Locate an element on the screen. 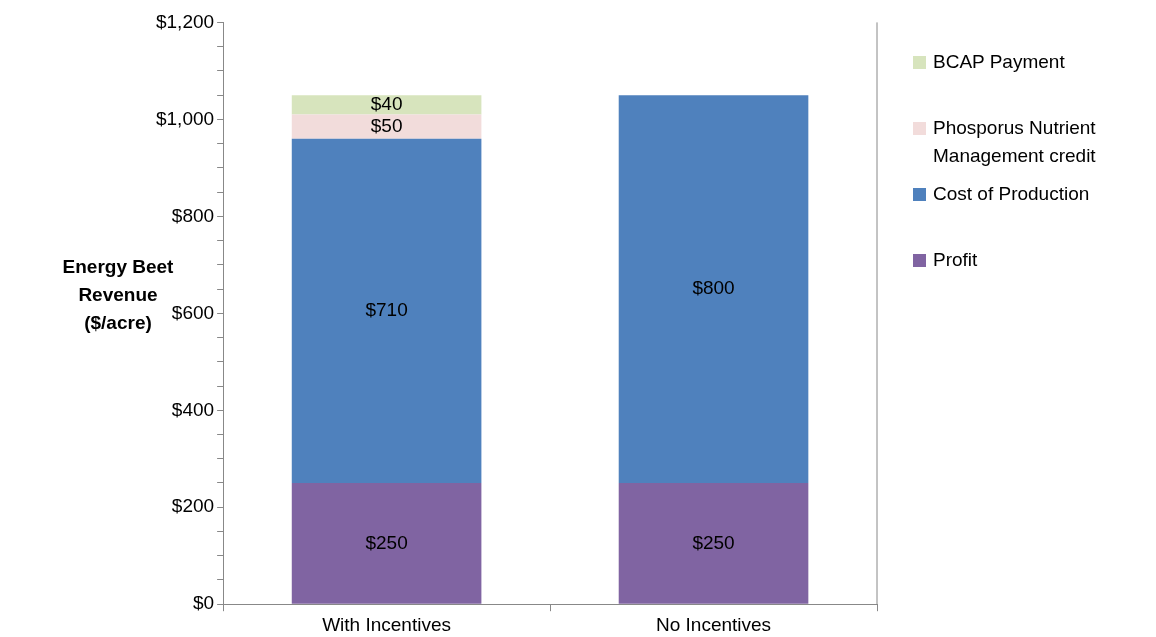 The image size is (1156, 637). x-tick-label: No Incentives is located at coordinates (713, 624).